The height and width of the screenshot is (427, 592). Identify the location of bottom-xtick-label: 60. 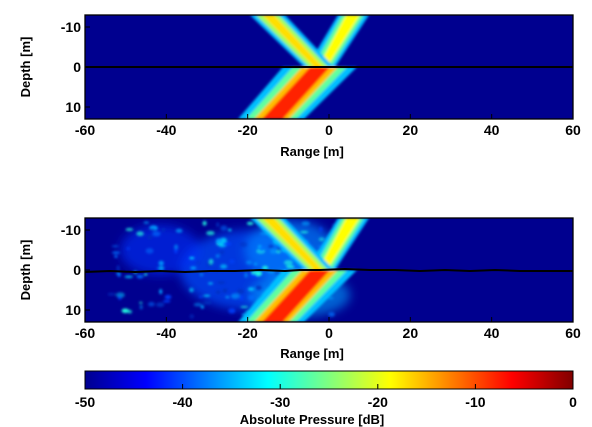
(573, 333).